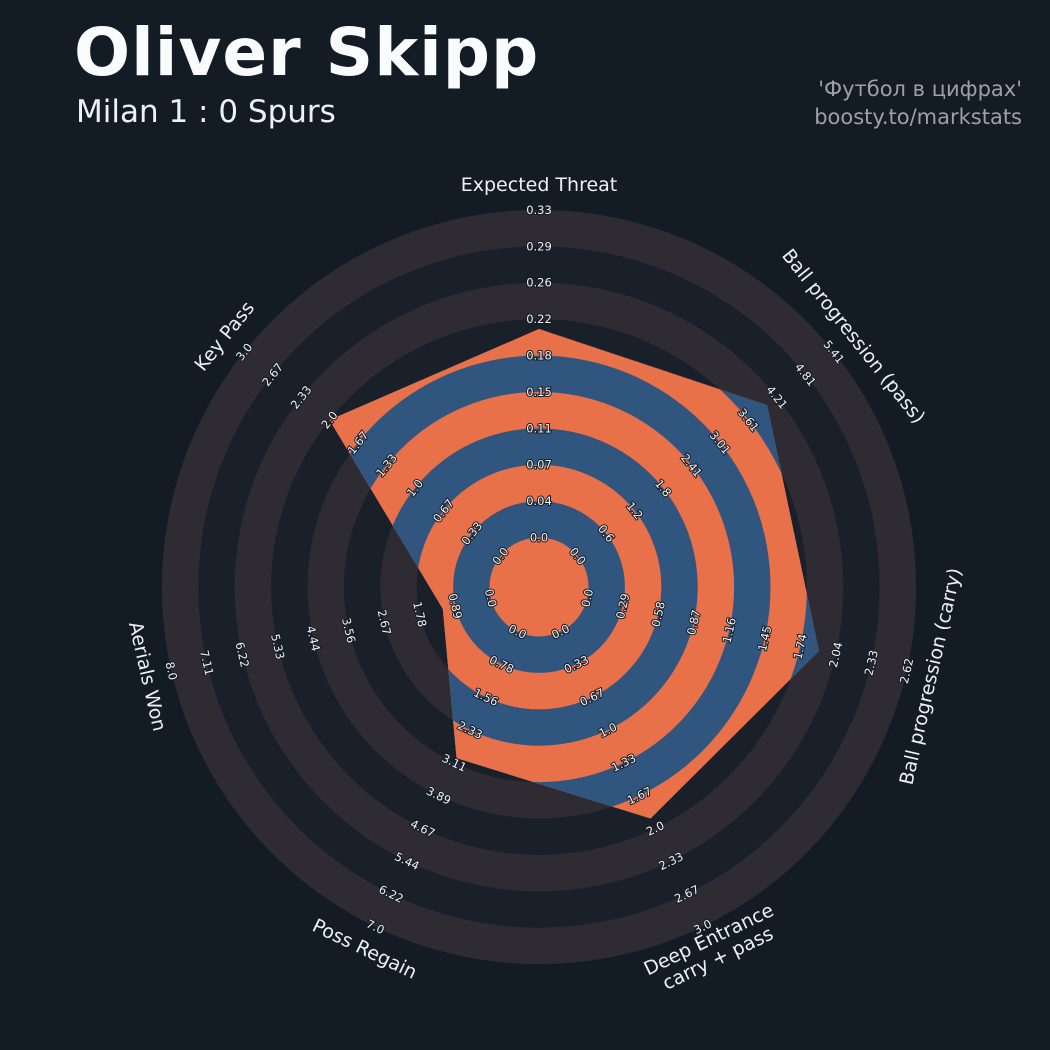 The width and height of the screenshot is (1050, 1050). I want to click on tick-label: 0.22, so click(539, 319).